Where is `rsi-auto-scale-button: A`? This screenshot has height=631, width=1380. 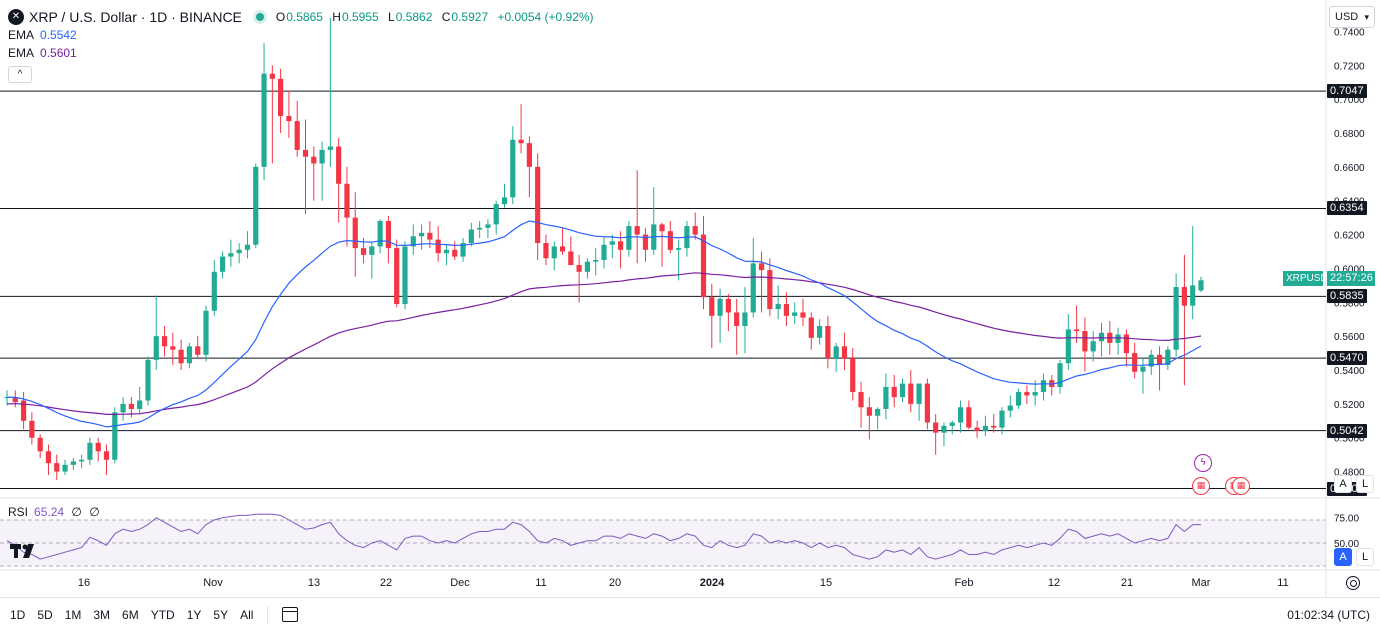
rsi-auto-scale-button: A is located at coordinates (1343, 557).